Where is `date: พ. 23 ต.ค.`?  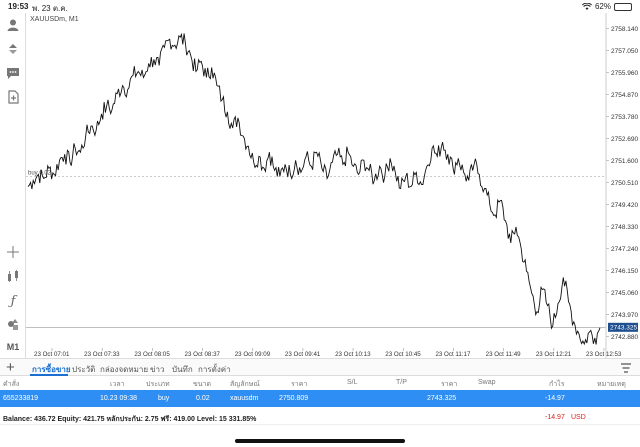 date: พ. 23 ต.ค. is located at coordinates (50, 8).